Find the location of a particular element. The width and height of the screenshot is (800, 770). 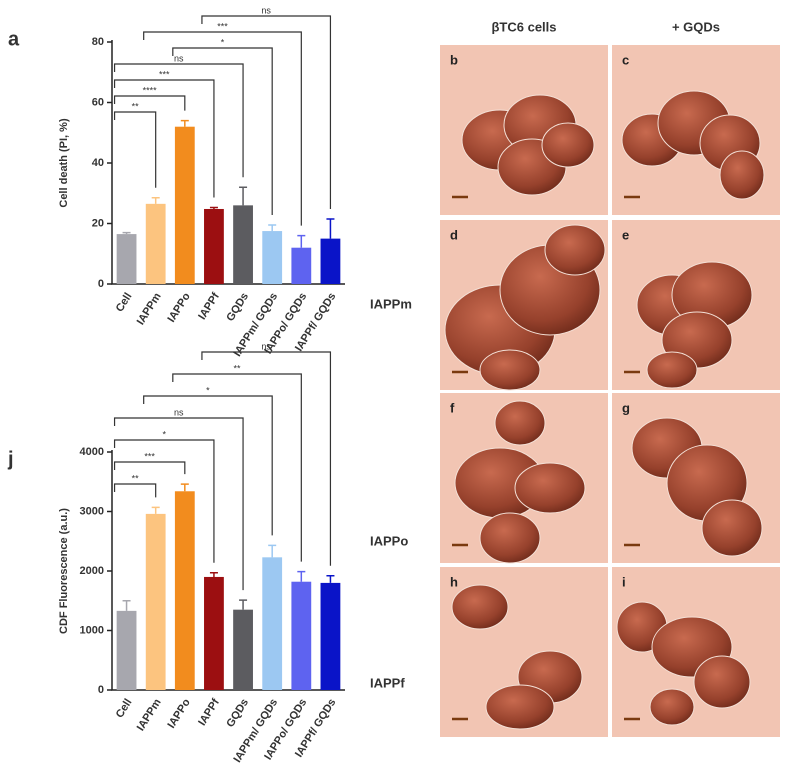

y-tick-label: 4000 is located at coordinates (92, 452).